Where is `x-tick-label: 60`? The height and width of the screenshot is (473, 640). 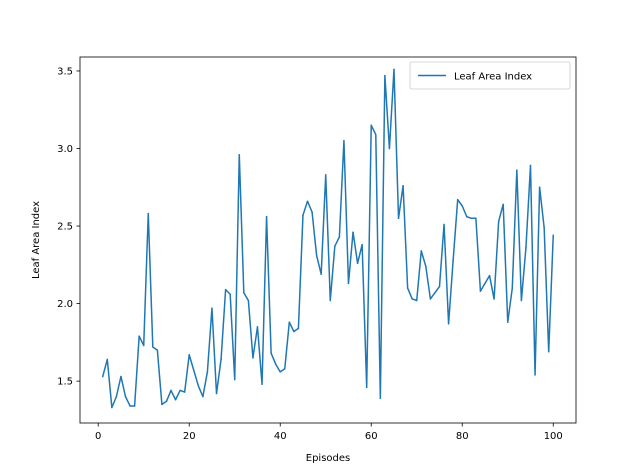
x-tick-label: 60 is located at coordinates (371, 436).